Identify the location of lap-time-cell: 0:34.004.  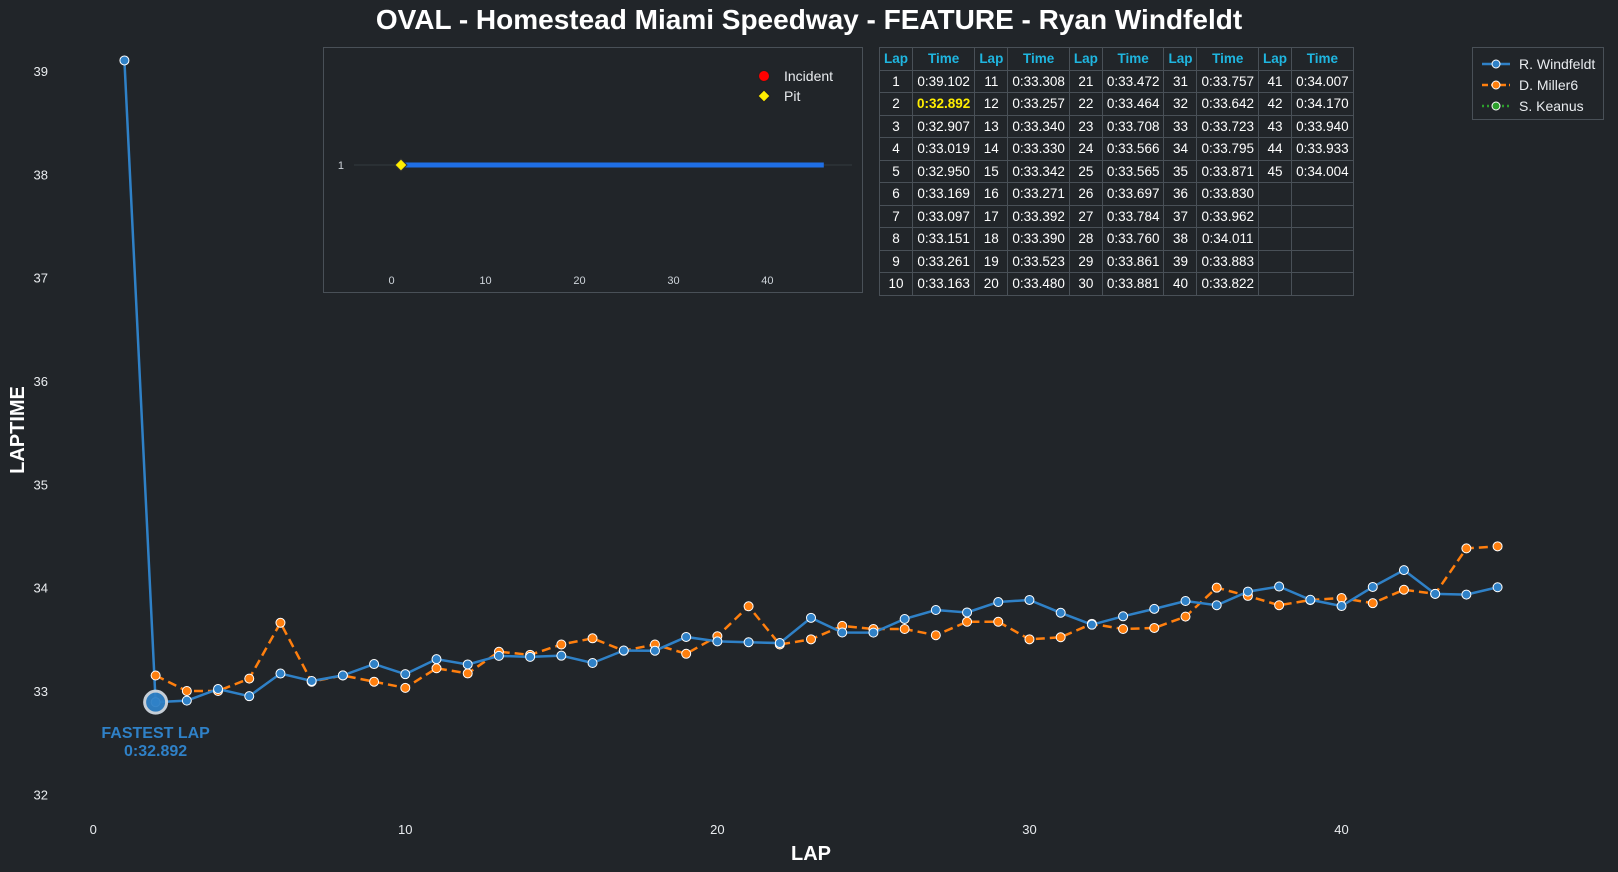
(1322, 171).